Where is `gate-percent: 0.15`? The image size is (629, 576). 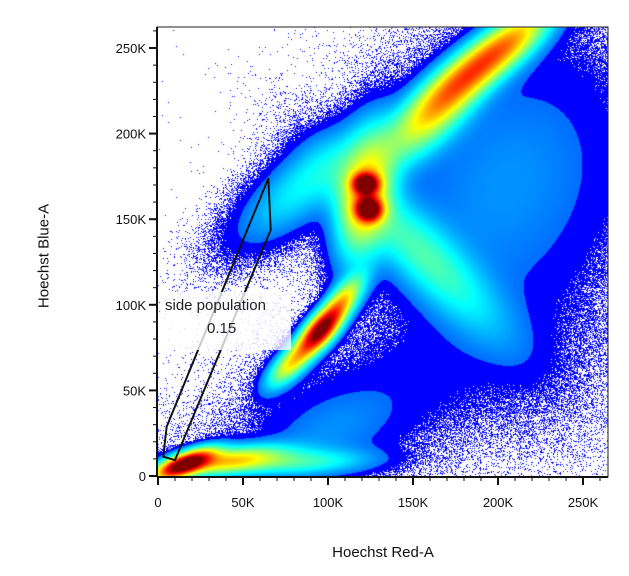
gate-percent: 0.15 is located at coordinates (222, 328).